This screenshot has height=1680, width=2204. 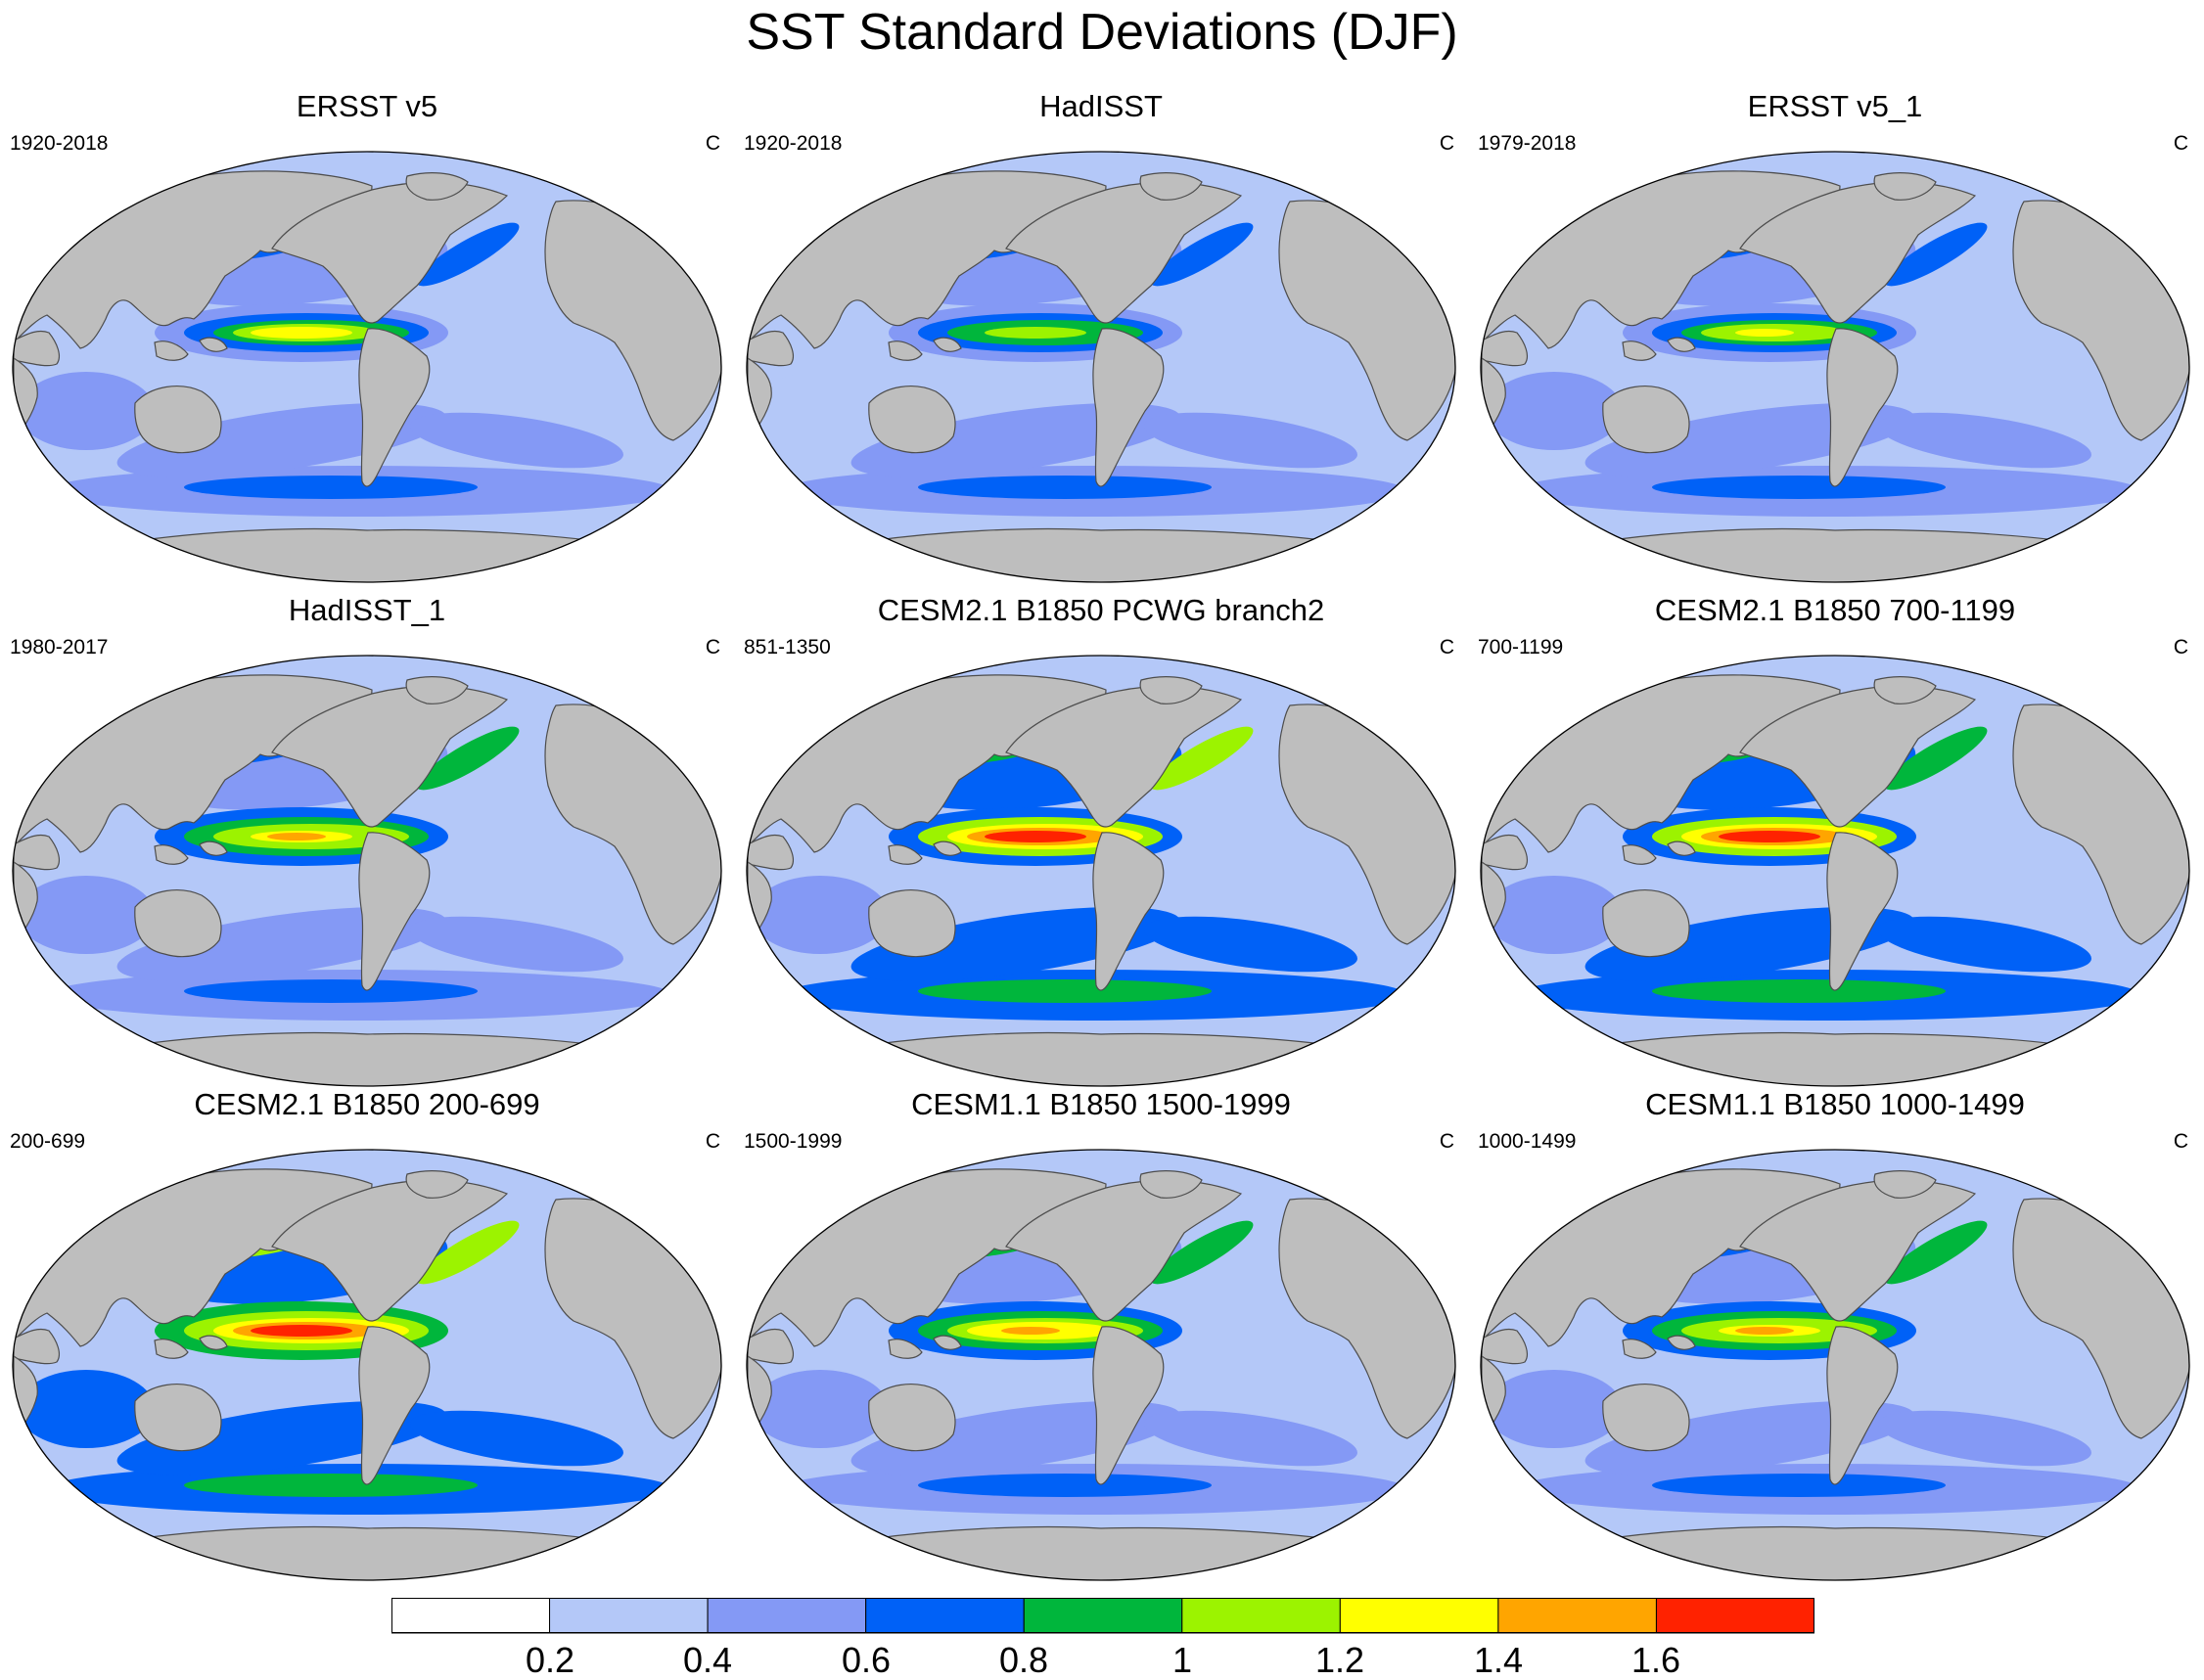 I want to click on map-panel: CESM2.1 B1850 700-1199 700-1199 C, so click(x=1835, y=846).